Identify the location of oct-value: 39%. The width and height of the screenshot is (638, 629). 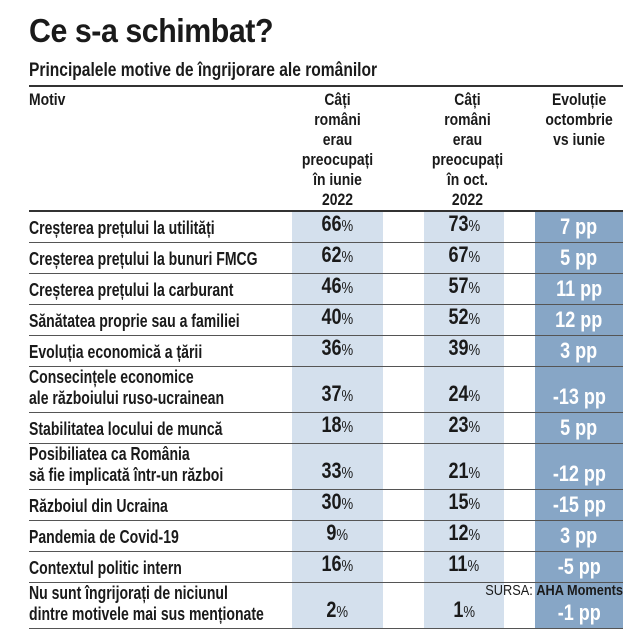
(464, 351).